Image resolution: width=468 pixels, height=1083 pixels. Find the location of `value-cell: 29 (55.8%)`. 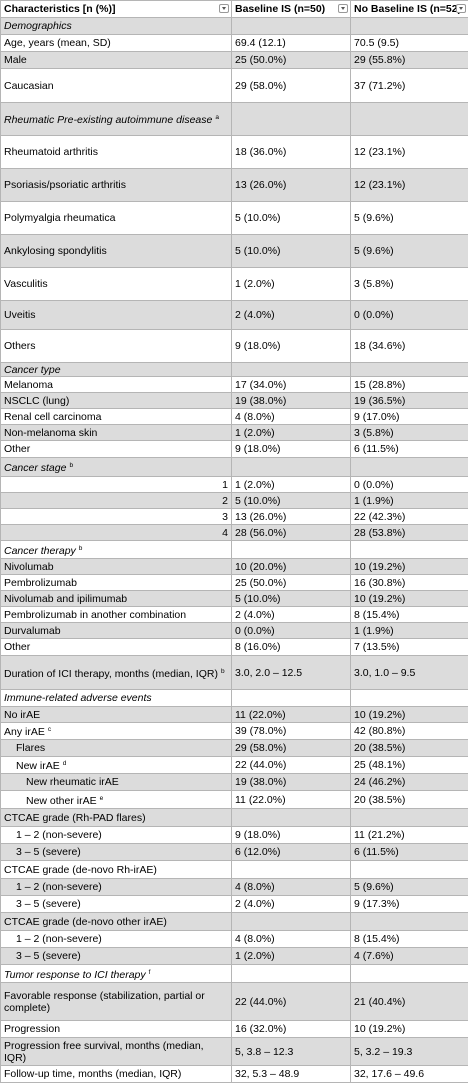

value-cell: 29 (55.8%) is located at coordinates (409, 60).